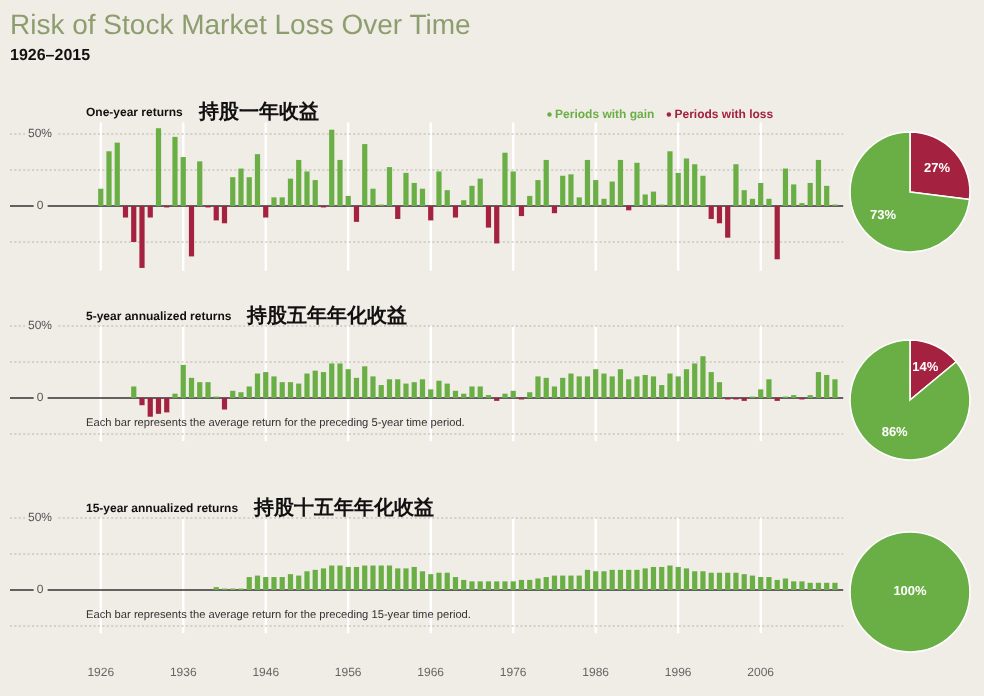 The height and width of the screenshot is (696, 984). What do you see at coordinates (51, 55) in the screenshot?
I see `chart-subtitle: 1926–2015` at bounding box center [51, 55].